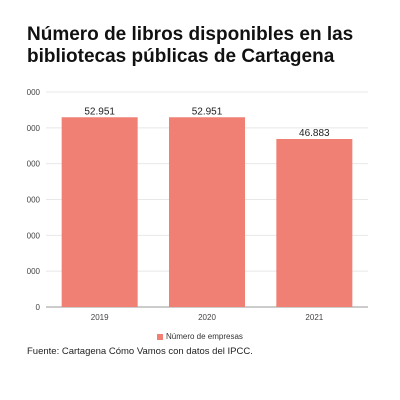  I want to click on legend-swatch, so click(160, 336).